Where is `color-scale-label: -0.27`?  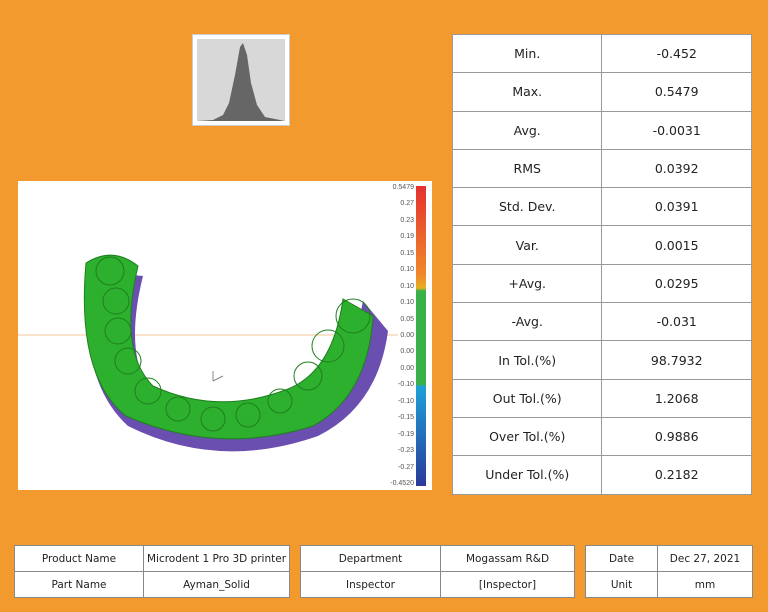 color-scale-label: -0.27 is located at coordinates (406, 467).